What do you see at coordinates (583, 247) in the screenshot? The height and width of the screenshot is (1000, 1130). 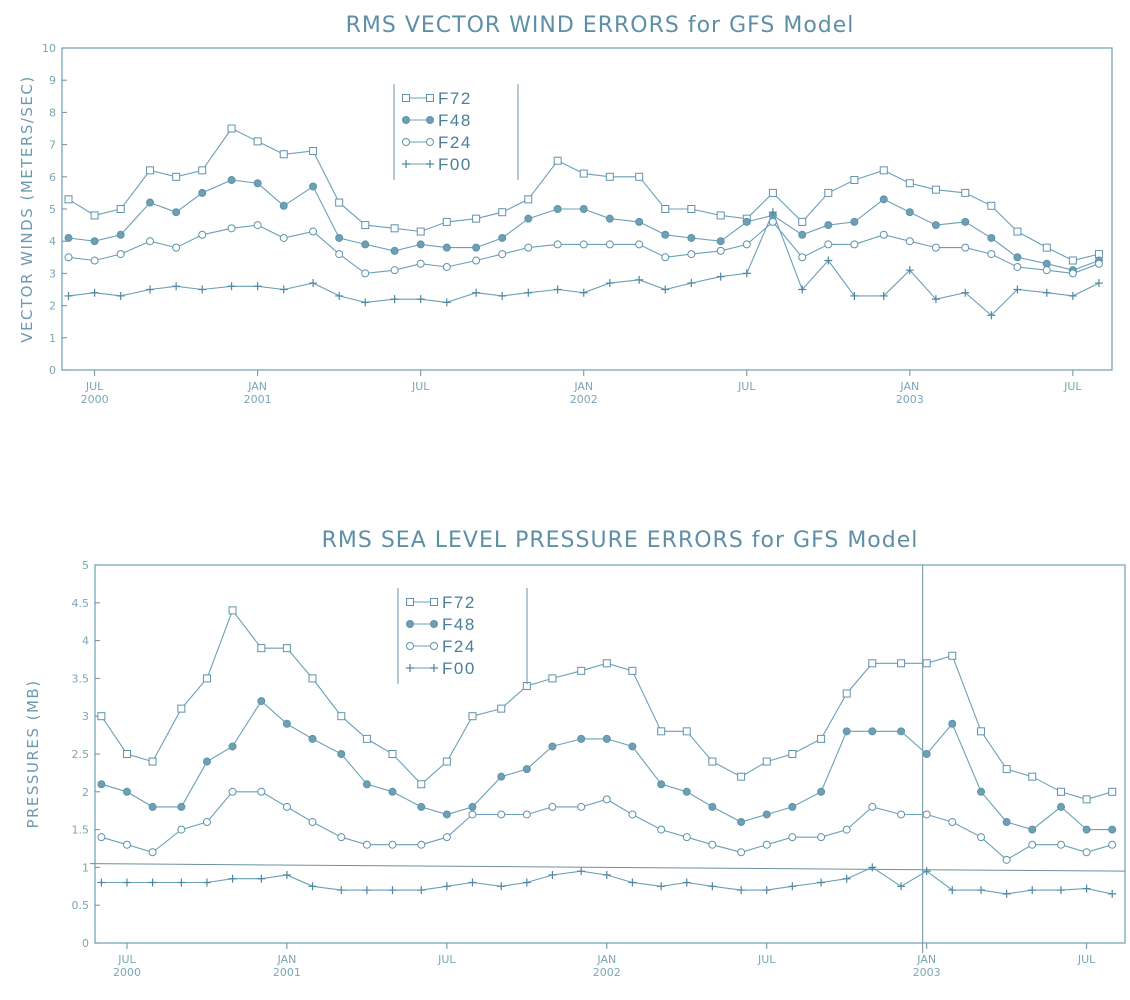 I see `series-F24` at bounding box center [583, 247].